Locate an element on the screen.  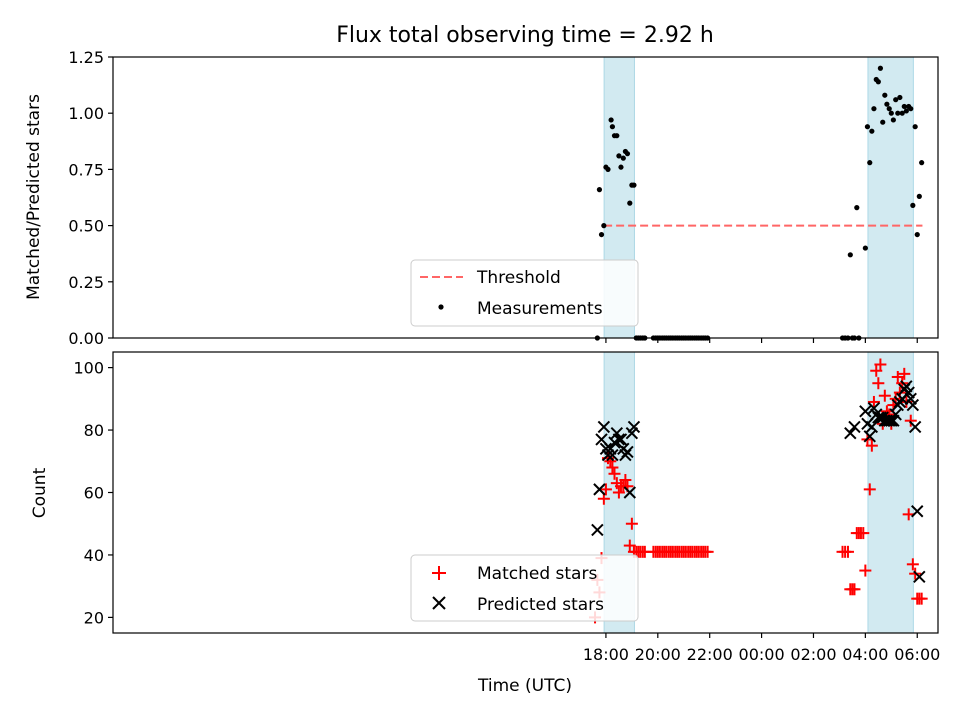
top-y-tick-label: 0.00 is located at coordinates (86, 338).